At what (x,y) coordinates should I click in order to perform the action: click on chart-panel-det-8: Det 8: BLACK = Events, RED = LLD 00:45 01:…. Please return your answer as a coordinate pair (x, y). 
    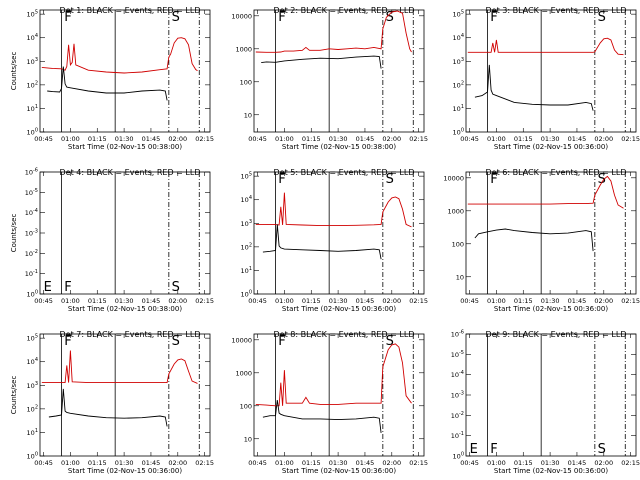
    Looking at the image, I should click on (329, 402).